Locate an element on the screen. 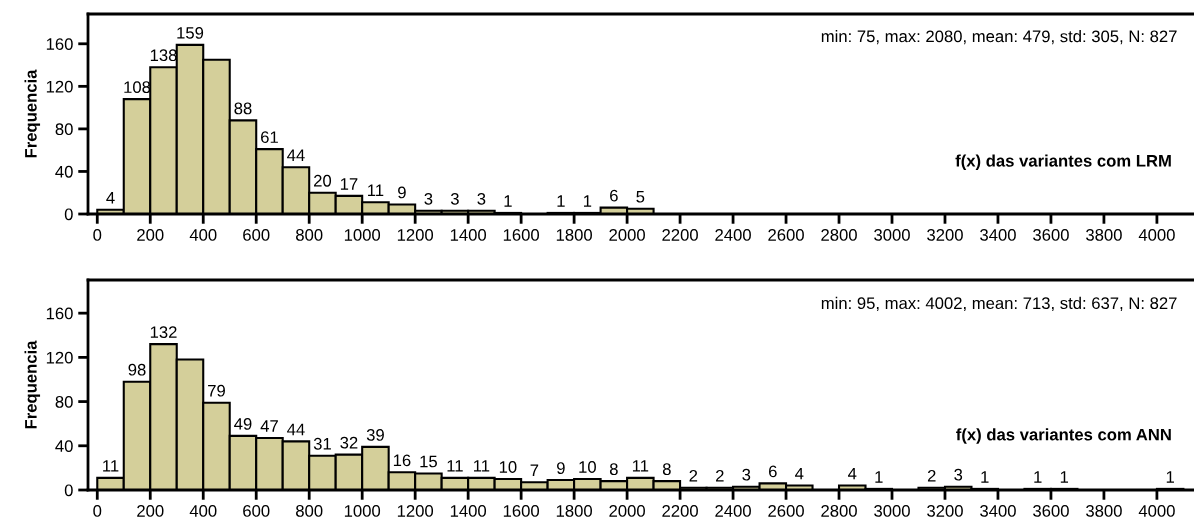 The image size is (1194, 530). x-tick-label: 3000 is located at coordinates (892, 235).